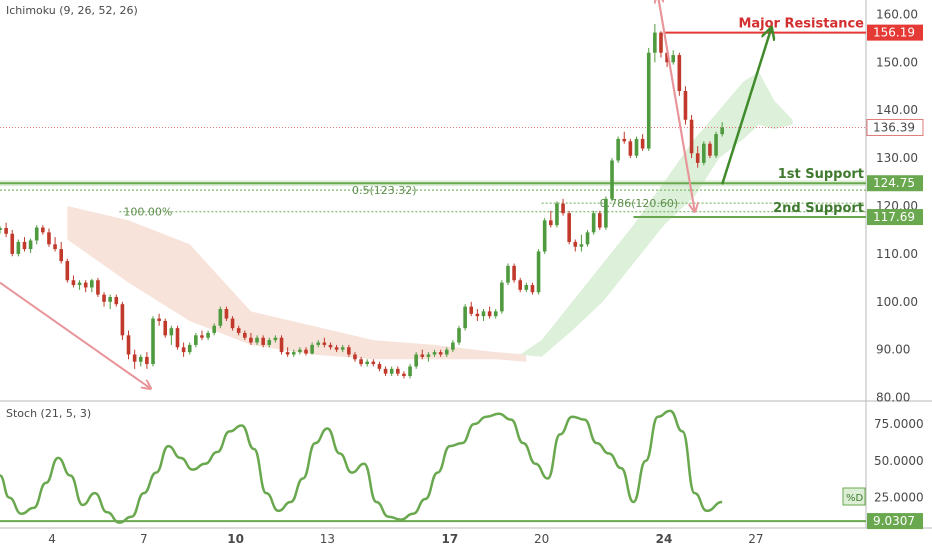 This screenshot has height=550, width=932. Describe the element at coordinates (899, 498) in the screenshot. I see `stoch-tick-label: 25.0000` at that location.